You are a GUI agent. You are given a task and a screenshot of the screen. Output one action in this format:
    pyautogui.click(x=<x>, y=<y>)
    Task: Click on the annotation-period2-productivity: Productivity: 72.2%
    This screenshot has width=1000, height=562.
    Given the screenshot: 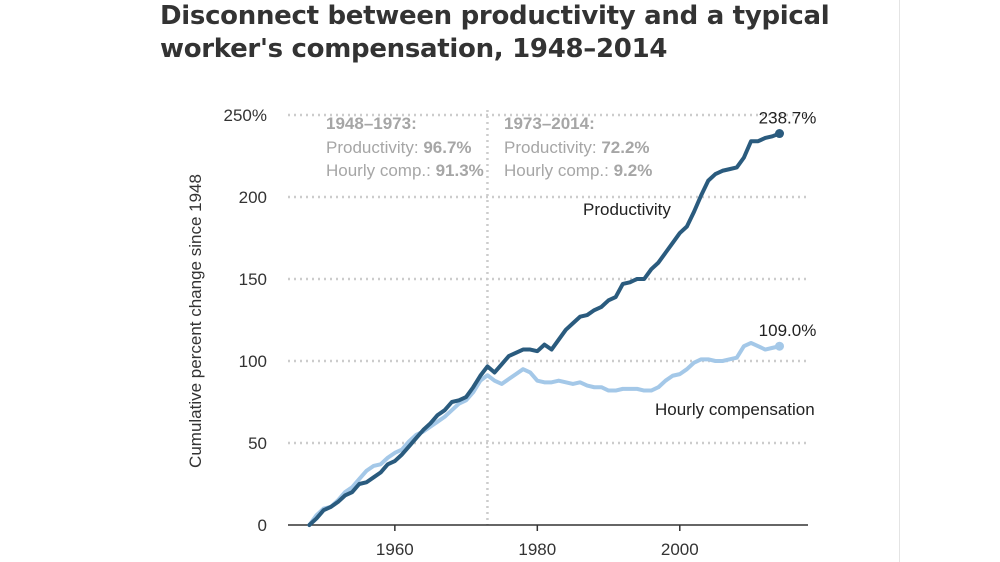 What is the action you would take?
    pyautogui.click(x=577, y=147)
    